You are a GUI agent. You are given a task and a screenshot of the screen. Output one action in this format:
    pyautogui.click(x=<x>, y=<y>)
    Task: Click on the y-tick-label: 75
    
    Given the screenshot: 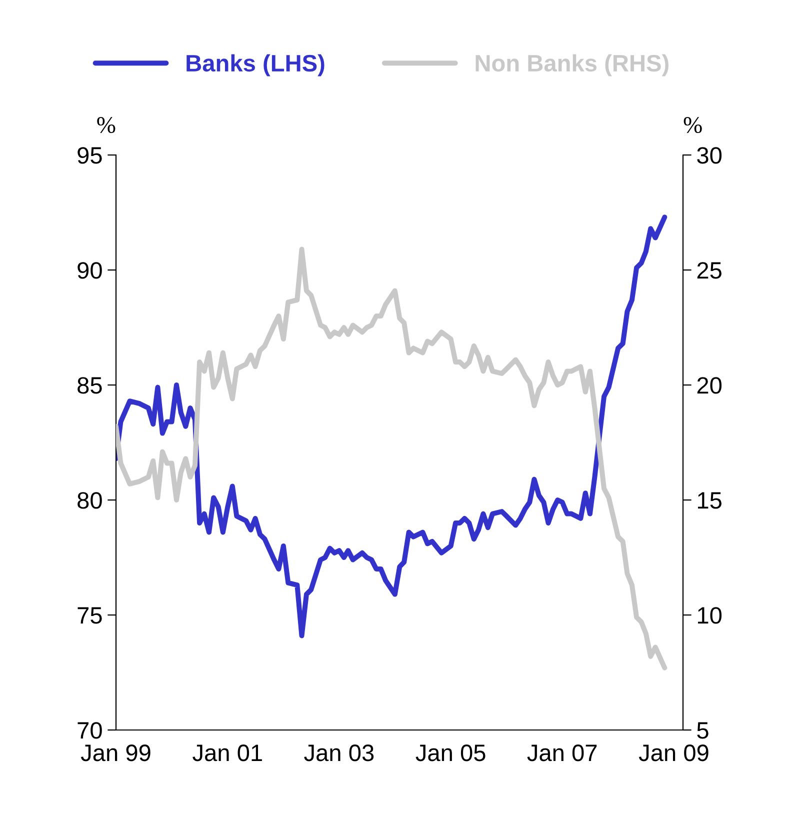 What is the action you would take?
    pyautogui.click(x=90, y=615)
    